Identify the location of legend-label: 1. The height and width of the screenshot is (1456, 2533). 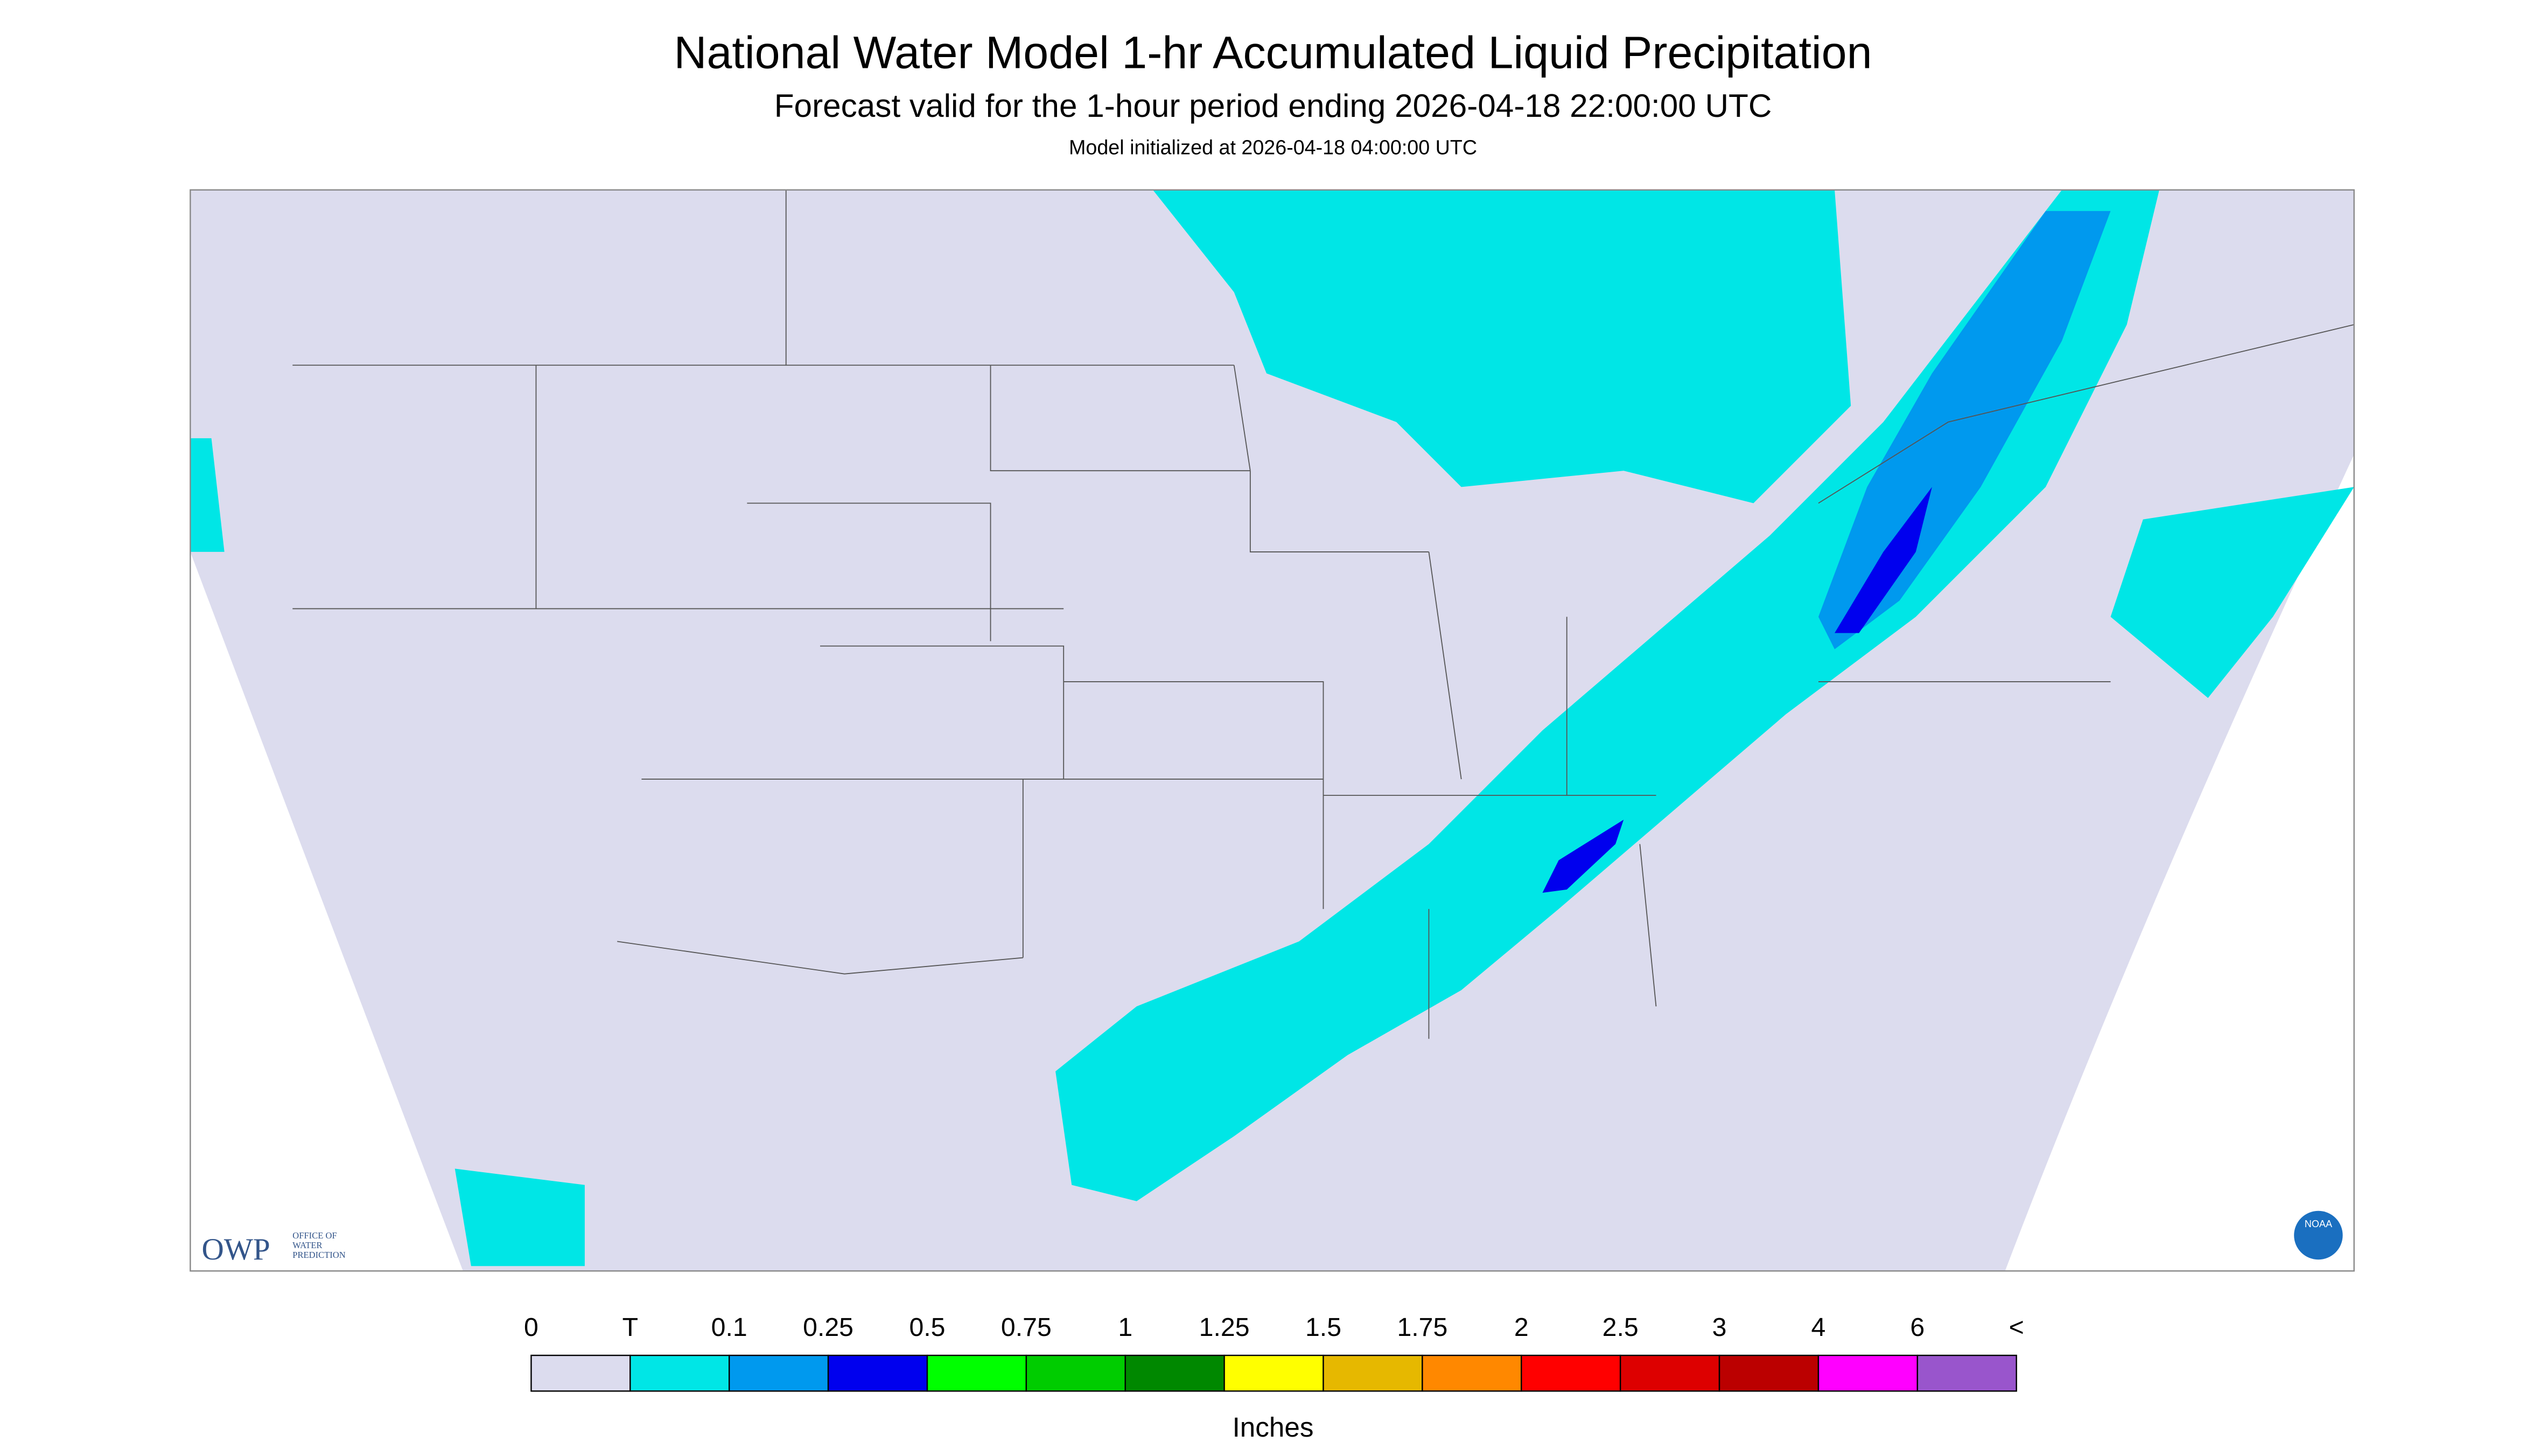
(1125, 1327).